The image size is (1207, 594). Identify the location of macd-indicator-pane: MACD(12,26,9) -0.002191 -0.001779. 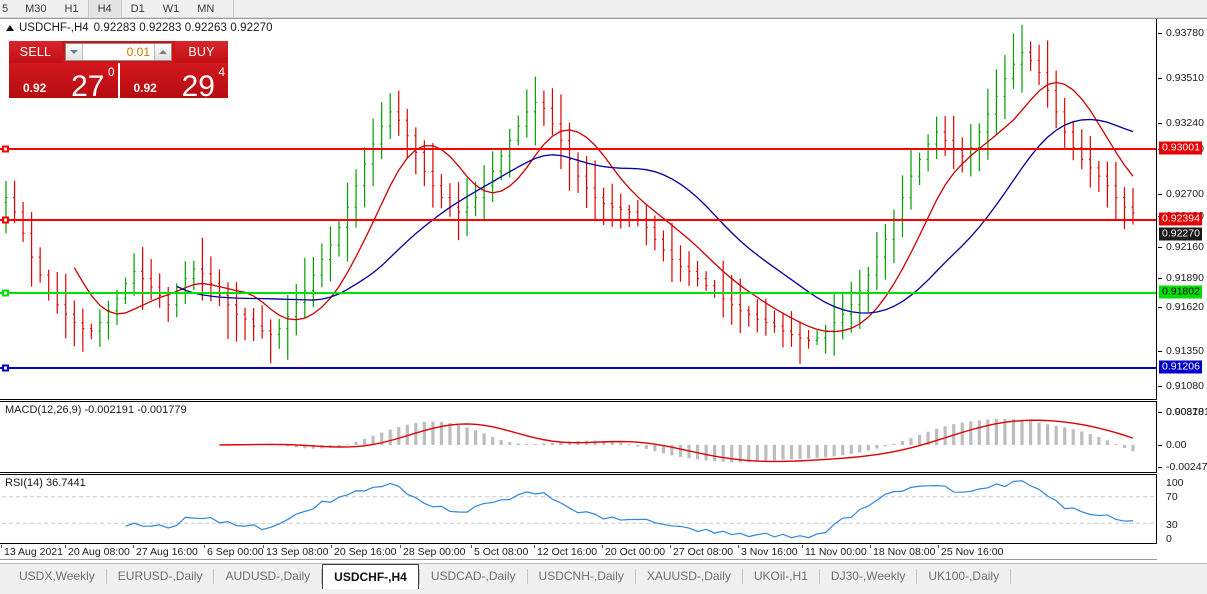
(578, 437).